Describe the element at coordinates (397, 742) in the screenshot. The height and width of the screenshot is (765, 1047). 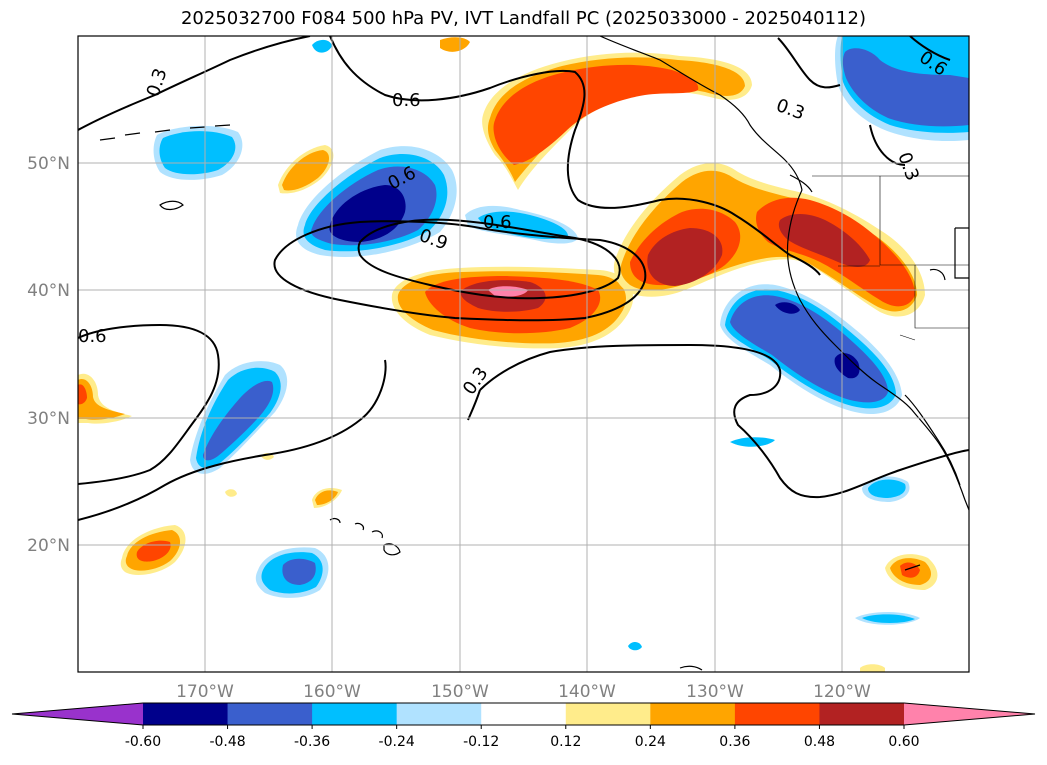
I see `colorbar-tick-label: -0.24` at that location.